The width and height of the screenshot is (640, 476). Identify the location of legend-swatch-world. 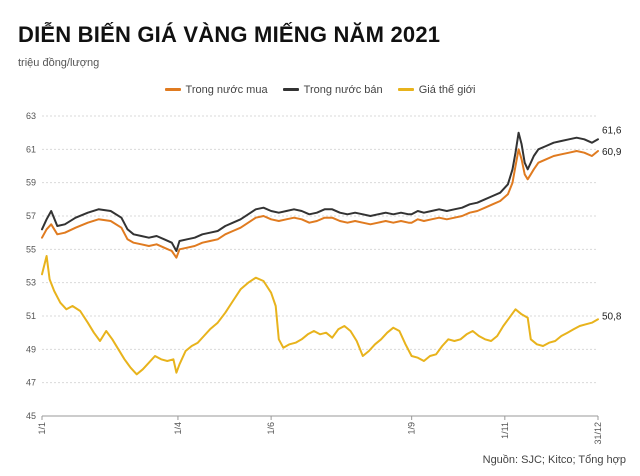
(405, 89).